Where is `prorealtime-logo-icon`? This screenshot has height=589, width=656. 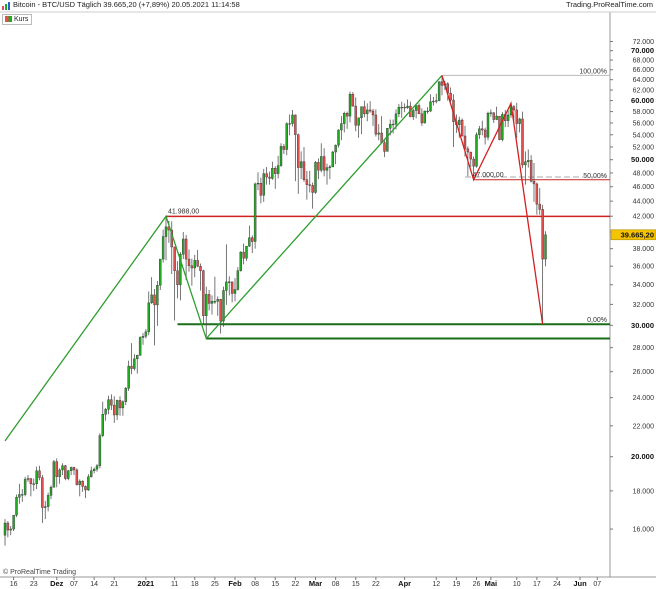 prorealtime-logo-icon is located at coordinates (6, 6).